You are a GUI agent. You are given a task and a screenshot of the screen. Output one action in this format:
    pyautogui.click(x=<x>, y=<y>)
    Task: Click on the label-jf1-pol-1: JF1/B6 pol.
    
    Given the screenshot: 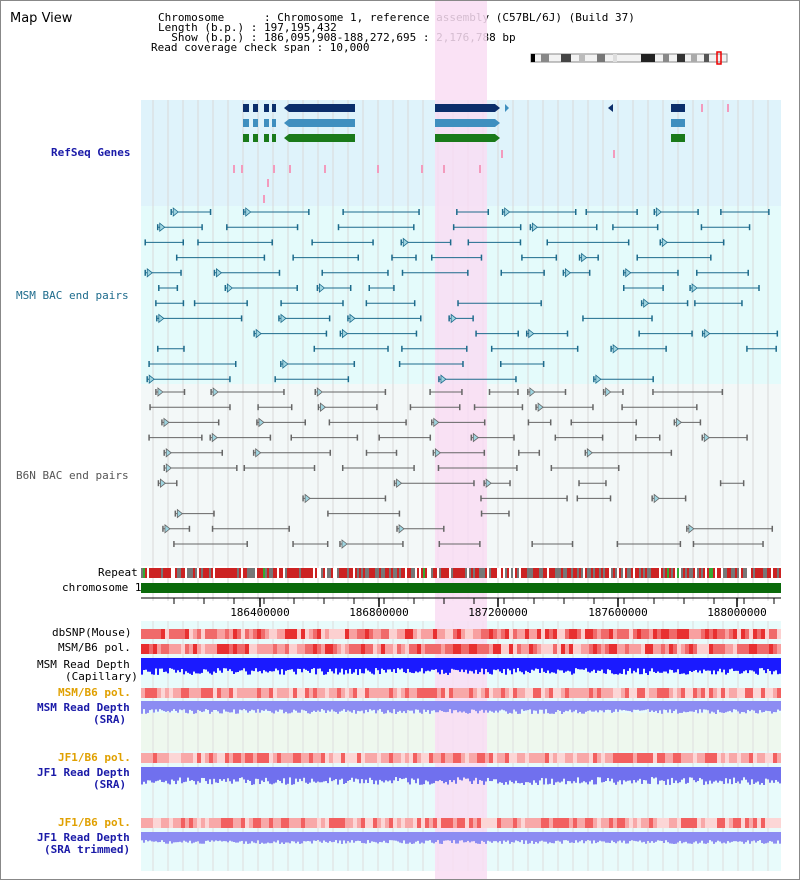 What is the action you would take?
    pyautogui.click(x=94, y=757)
    